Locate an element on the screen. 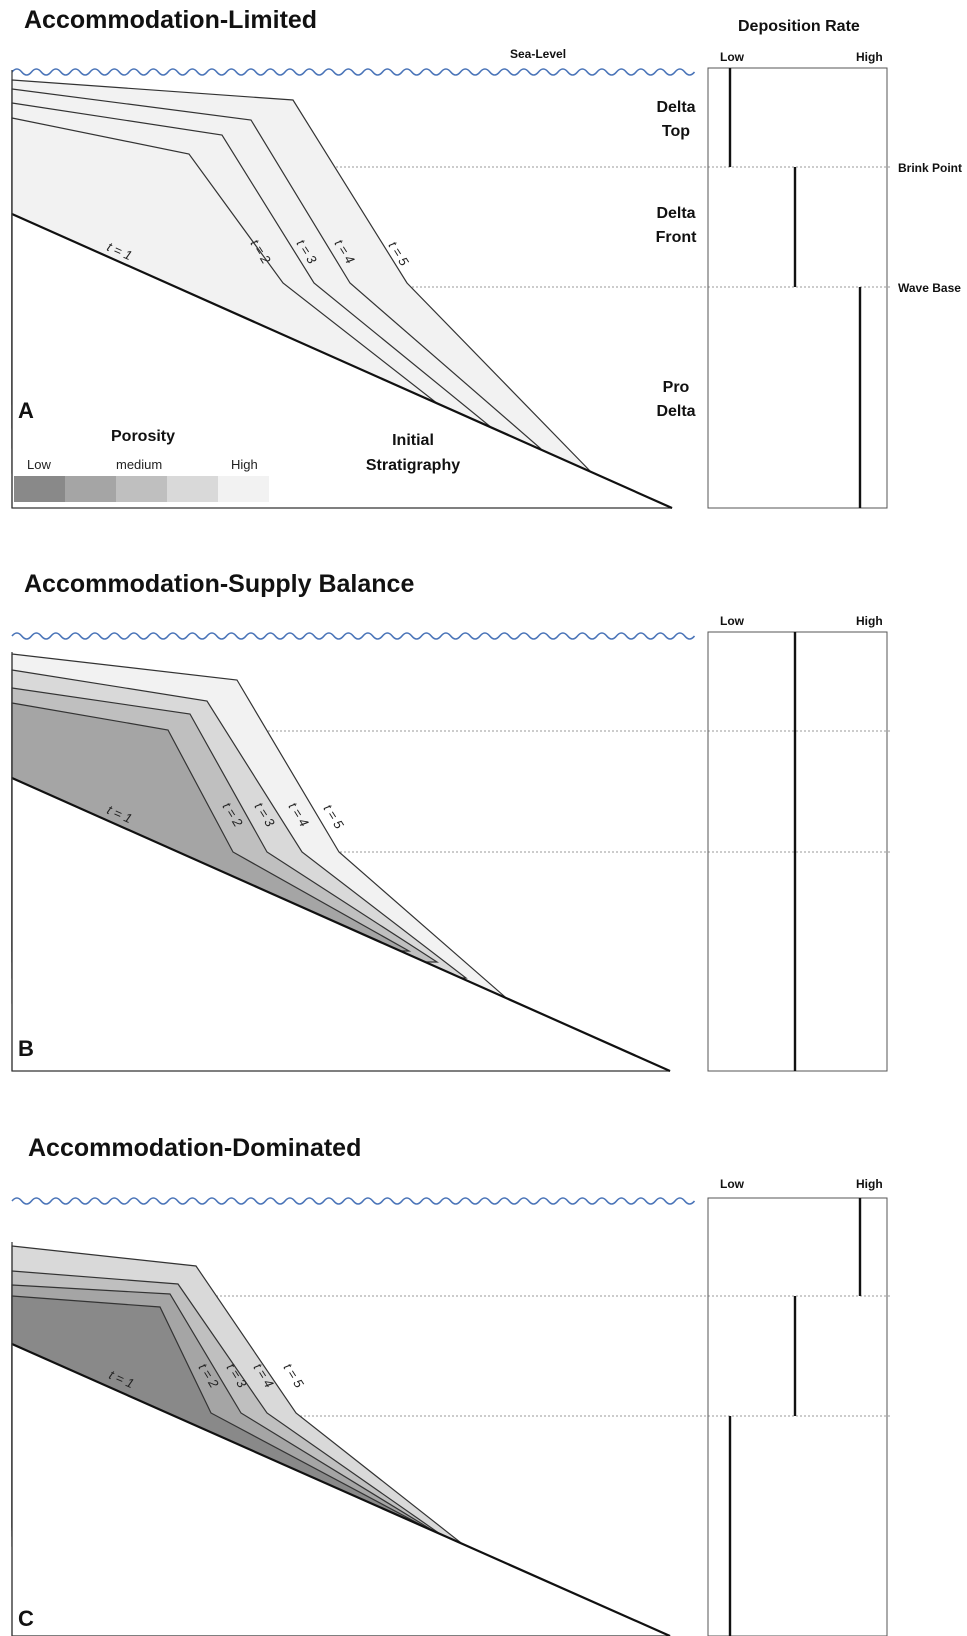 Image resolution: width=967 pixels, height=1636 pixels. zone-label-delta-top-line1: Delta is located at coordinates (675, 107).